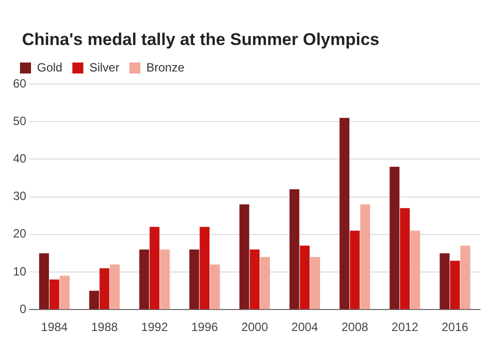 Image resolution: width=500 pixels, height=362 pixels. I want to click on y-tick-label: 40, so click(19, 159).